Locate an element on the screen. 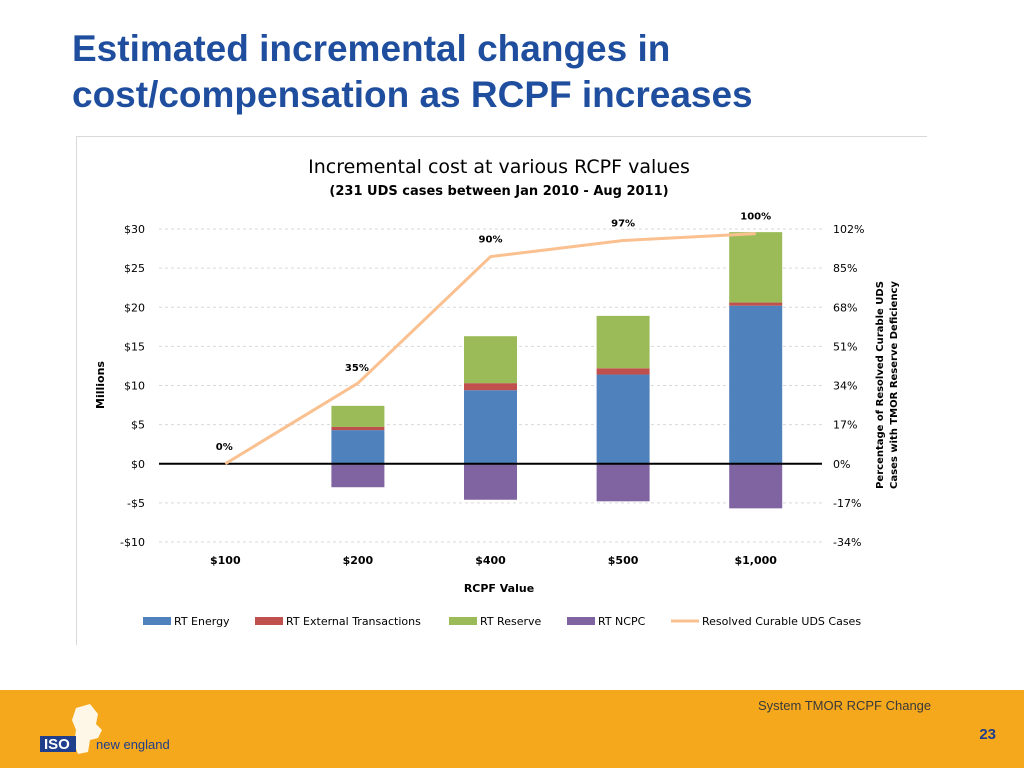 This screenshot has width=1024, height=768. y2-tick-label: -34% is located at coordinates (847, 542).